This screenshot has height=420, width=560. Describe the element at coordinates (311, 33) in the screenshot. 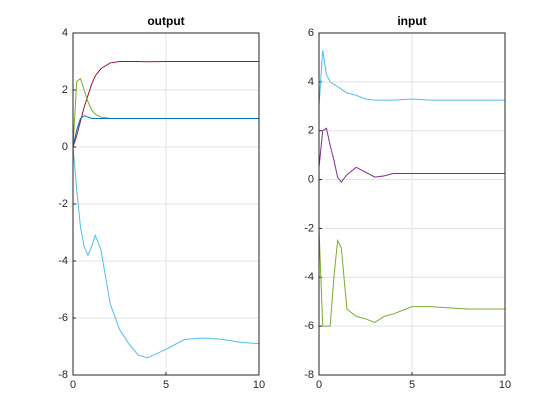

I see `y-tick-label: 6` at that location.